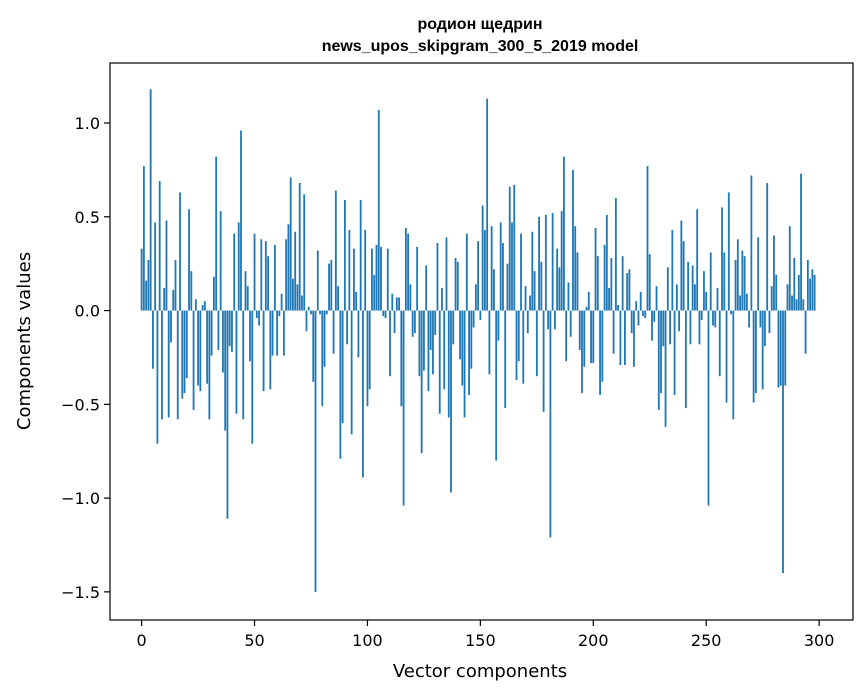  I want to click on x-tick-label: 250, so click(706, 640).